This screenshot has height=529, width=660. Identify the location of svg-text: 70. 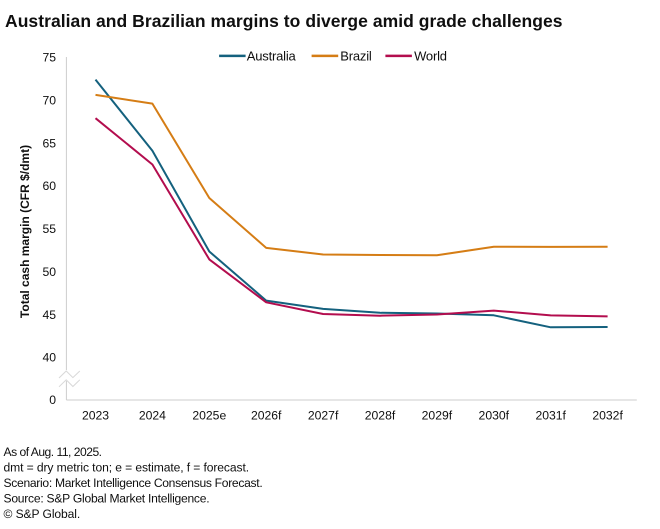
(49, 100).